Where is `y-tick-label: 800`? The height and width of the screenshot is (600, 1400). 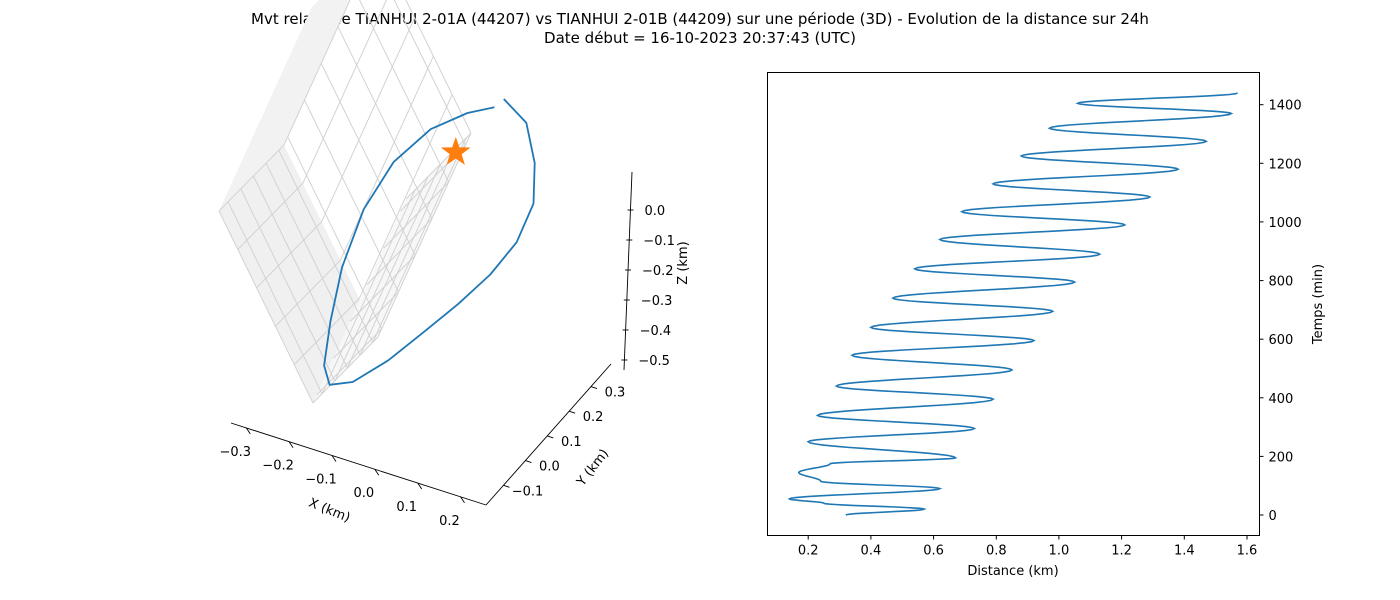 y-tick-label: 800 is located at coordinates (1281, 282).